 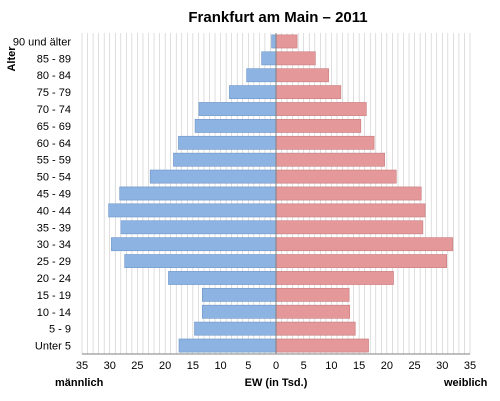 What do you see at coordinates (54, 228) in the screenshot?
I see `age-group-label: 35 - 39` at bounding box center [54, 228].